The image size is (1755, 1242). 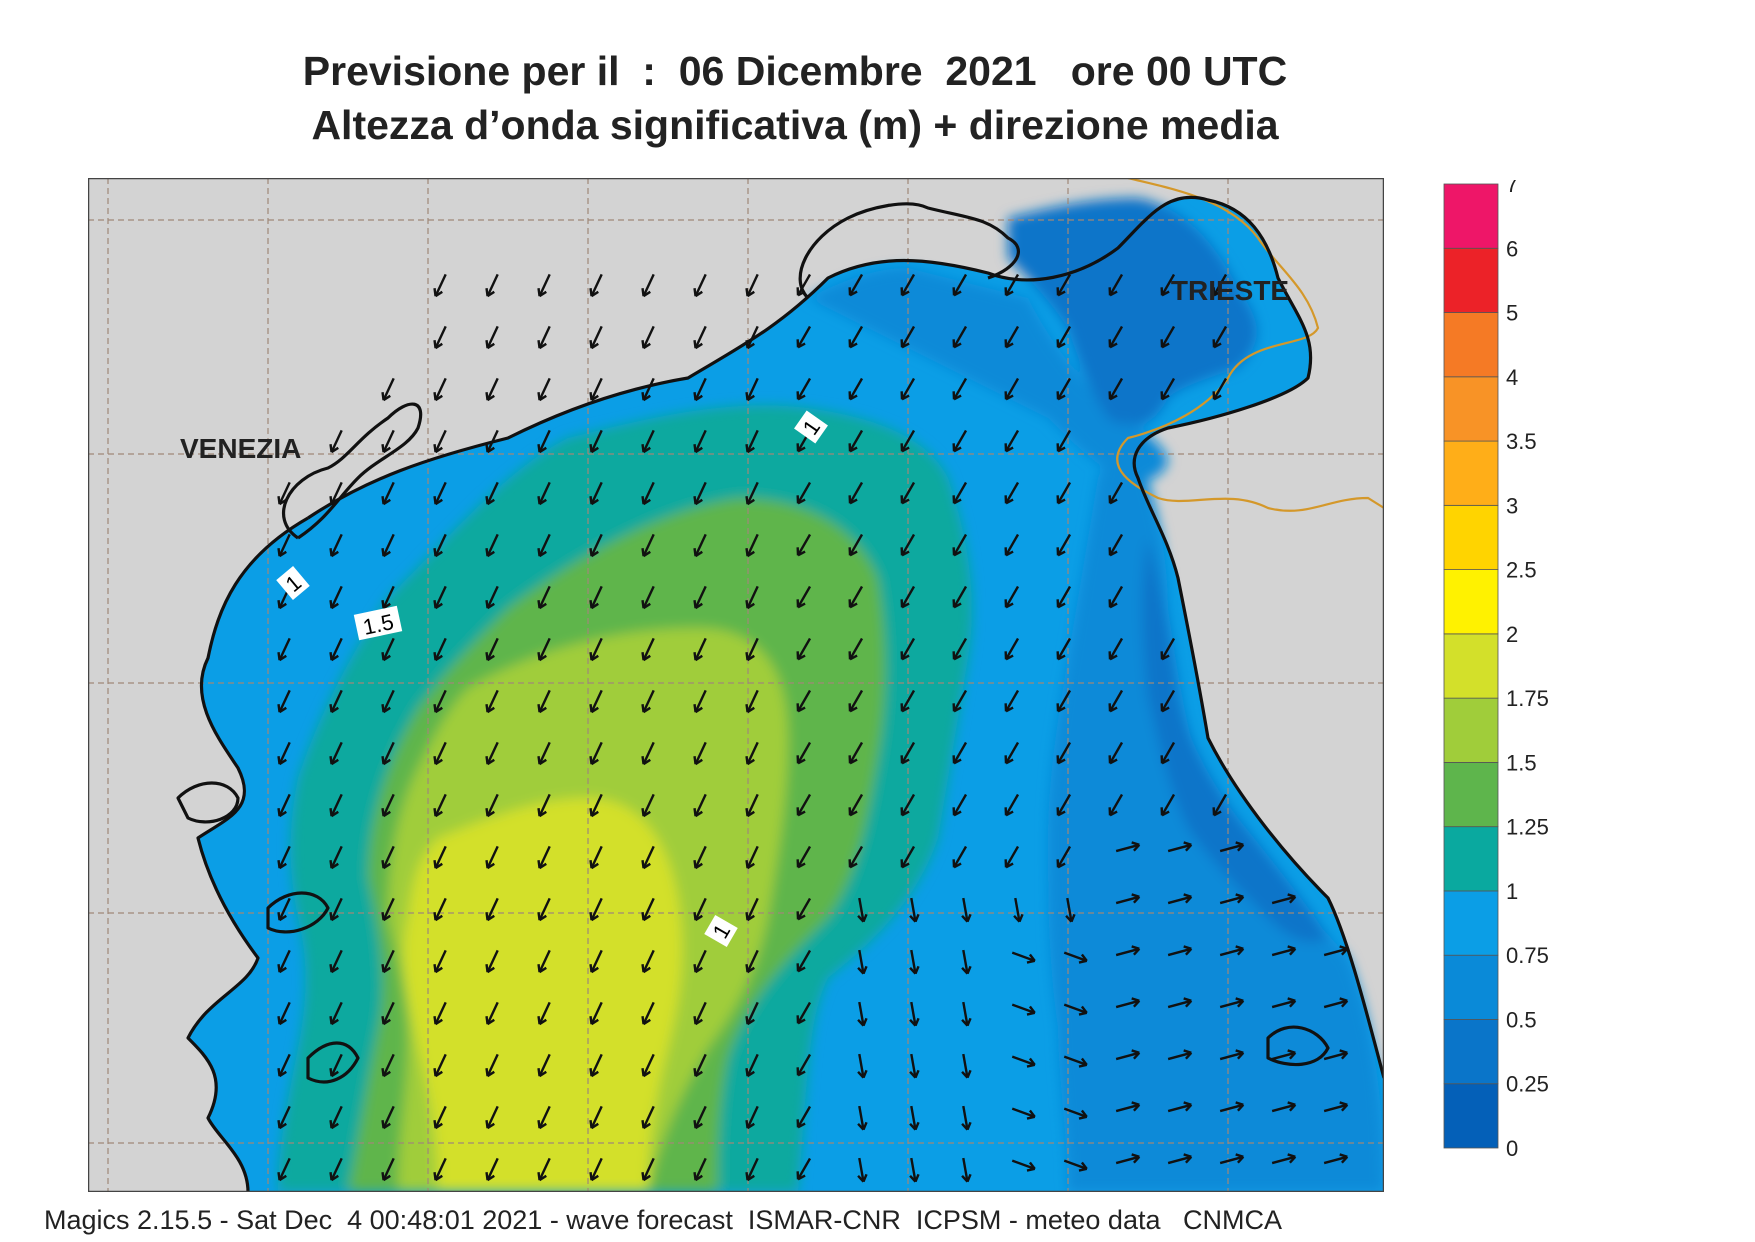 What do you see at coordinates (1521, 762) in the screenshot?
I see `legend-level-label: 1.5` at bounding box center [1521, 762].